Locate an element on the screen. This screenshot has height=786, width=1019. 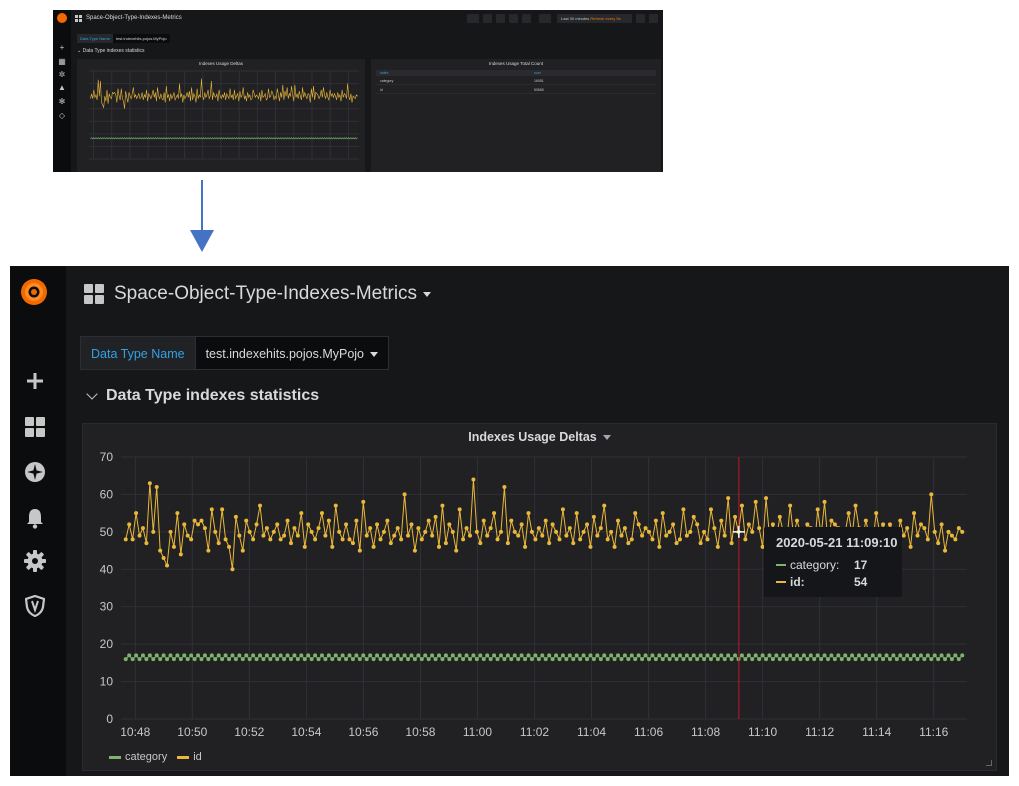
plus-icon: + is located at coordinates (62, 47).